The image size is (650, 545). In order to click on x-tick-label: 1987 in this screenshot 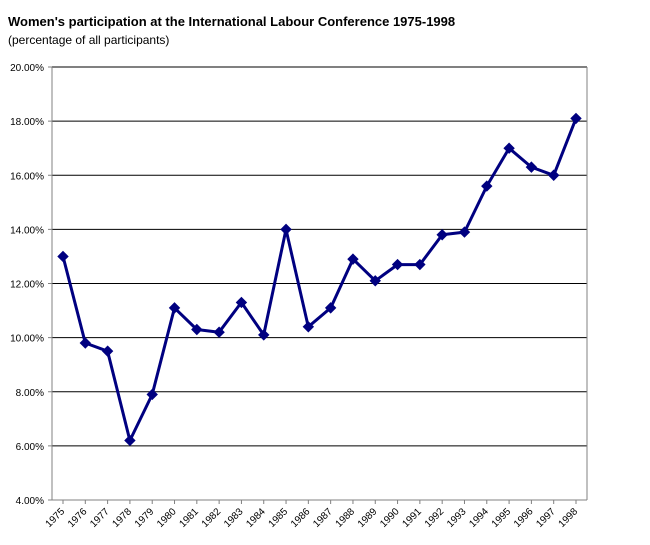, I will do `click(323, 518)`.